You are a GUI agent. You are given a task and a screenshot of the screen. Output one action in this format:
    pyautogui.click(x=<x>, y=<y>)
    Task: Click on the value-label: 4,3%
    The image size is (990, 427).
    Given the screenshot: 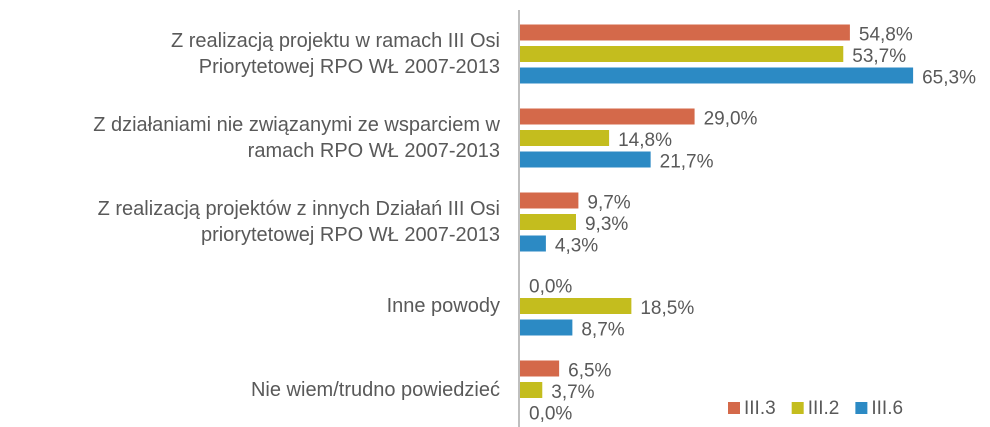 What is the action you would take?
    pyautogui.click(x=576, y=246)
    